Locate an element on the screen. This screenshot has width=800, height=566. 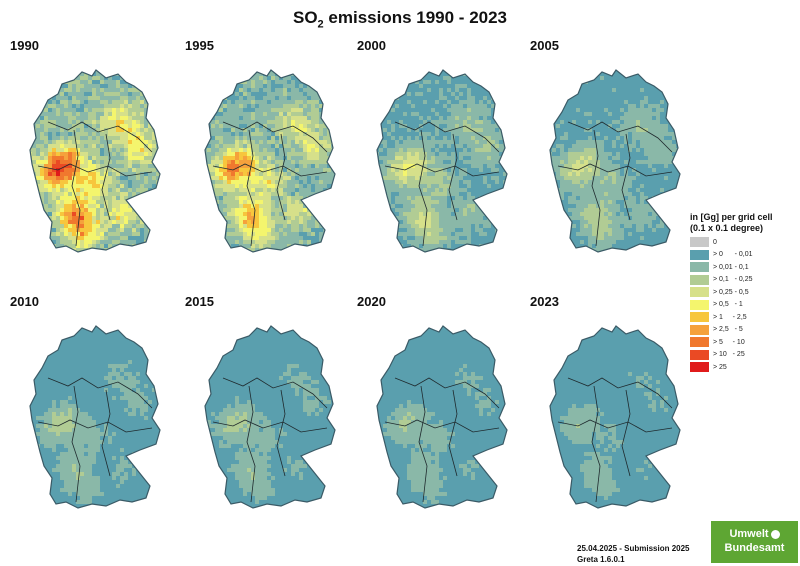
legend-item: > 0,01 - 0,1 is located at coordinates (740, 267).